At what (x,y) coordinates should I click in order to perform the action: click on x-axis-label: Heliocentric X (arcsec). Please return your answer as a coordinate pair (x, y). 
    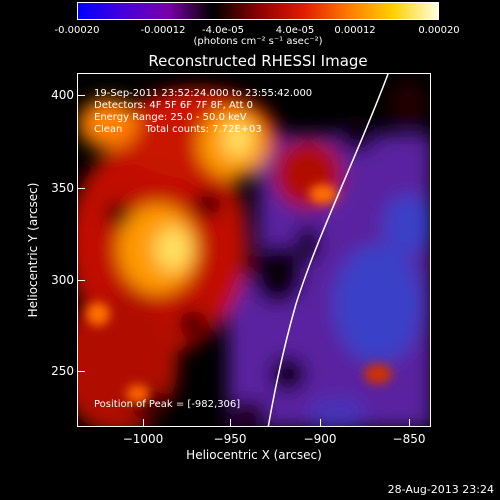
    Looking at the image, I should click on (254, 455).